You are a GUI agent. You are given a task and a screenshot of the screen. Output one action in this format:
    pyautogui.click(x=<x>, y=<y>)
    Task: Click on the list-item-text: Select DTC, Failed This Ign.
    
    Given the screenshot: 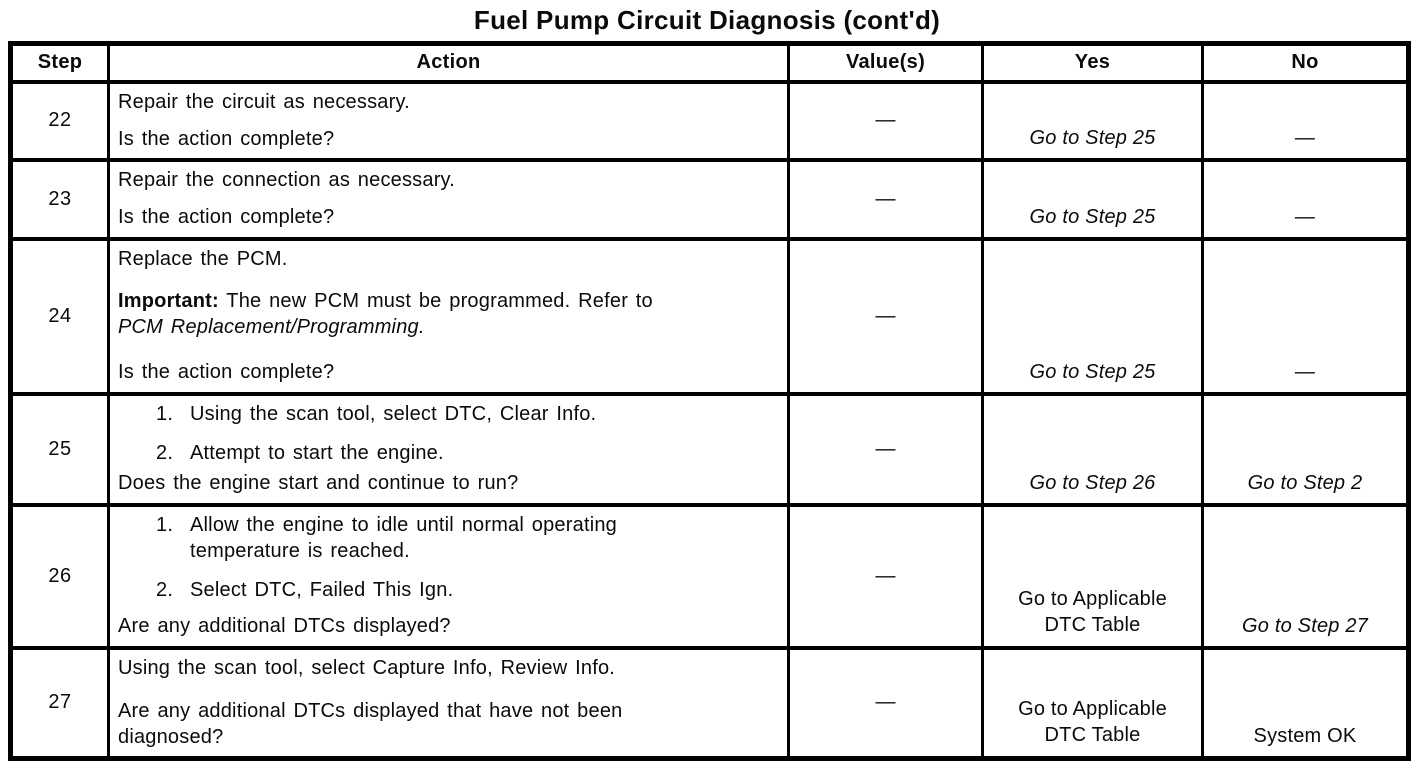 What is the action you would take?
    pyautogui.click(x=484, y=590)
    